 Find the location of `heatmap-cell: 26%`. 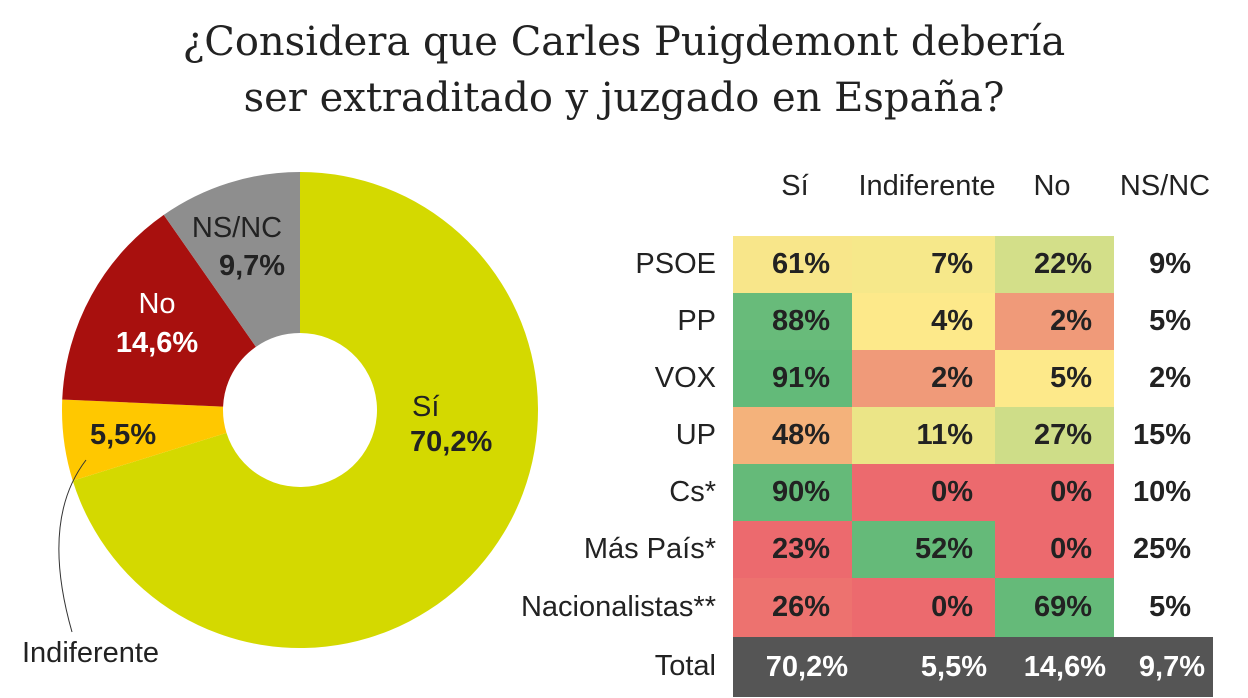

heatmap-cell: 26% is located at coordinates (792, 607).